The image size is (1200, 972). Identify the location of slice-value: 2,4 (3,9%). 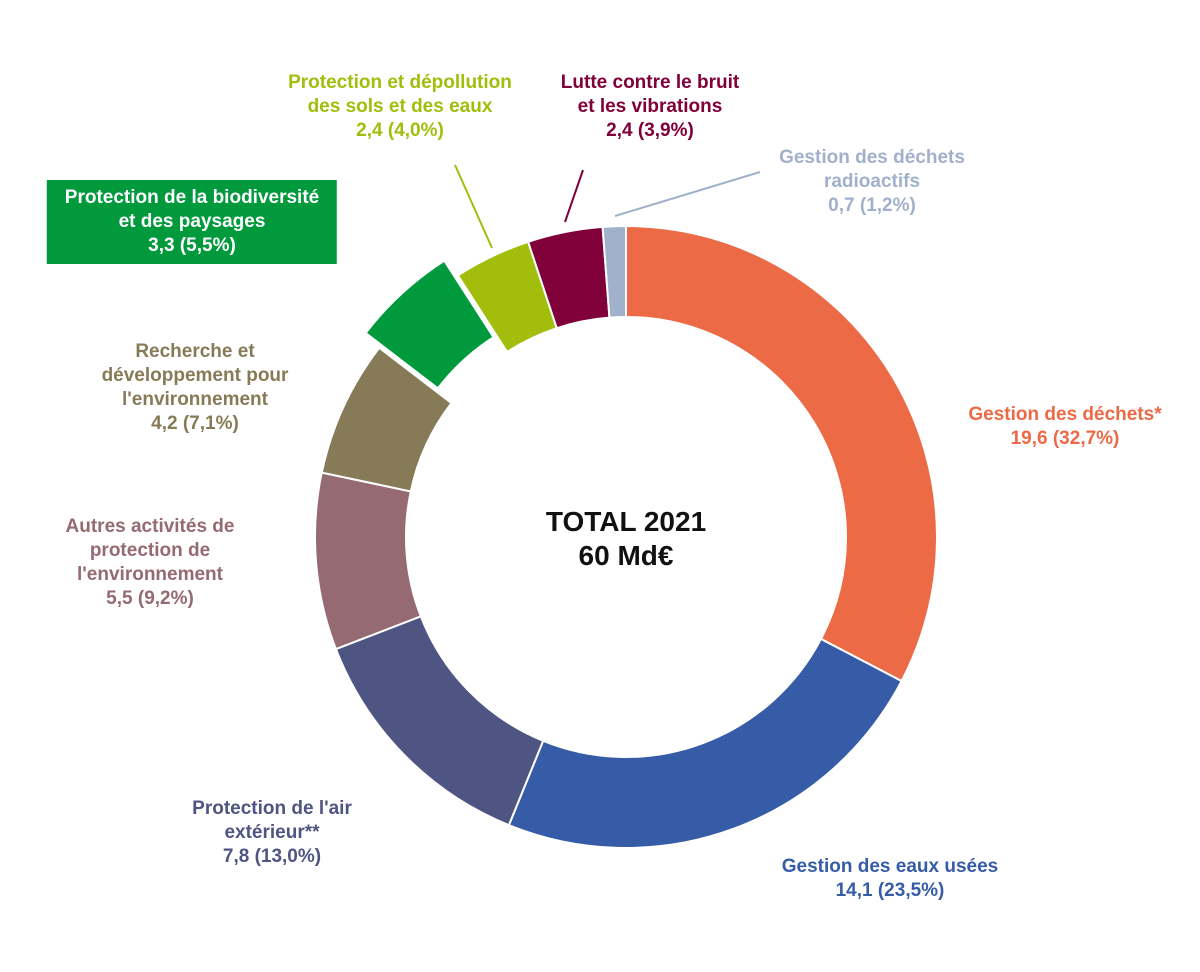
(650, 130).